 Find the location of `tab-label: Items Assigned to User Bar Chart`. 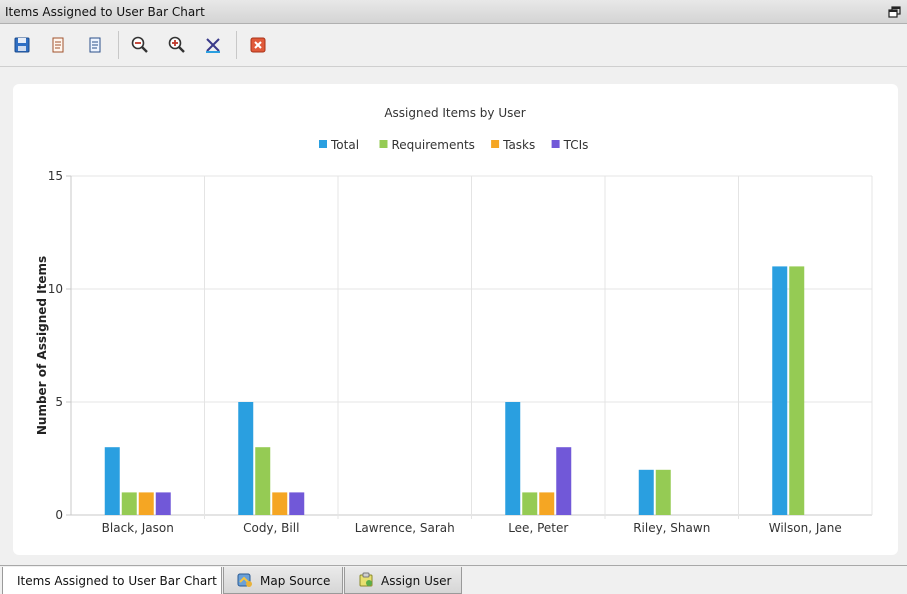

tab-label: Items Assigned to User Bar Chart is located at coordinates (117, 581).